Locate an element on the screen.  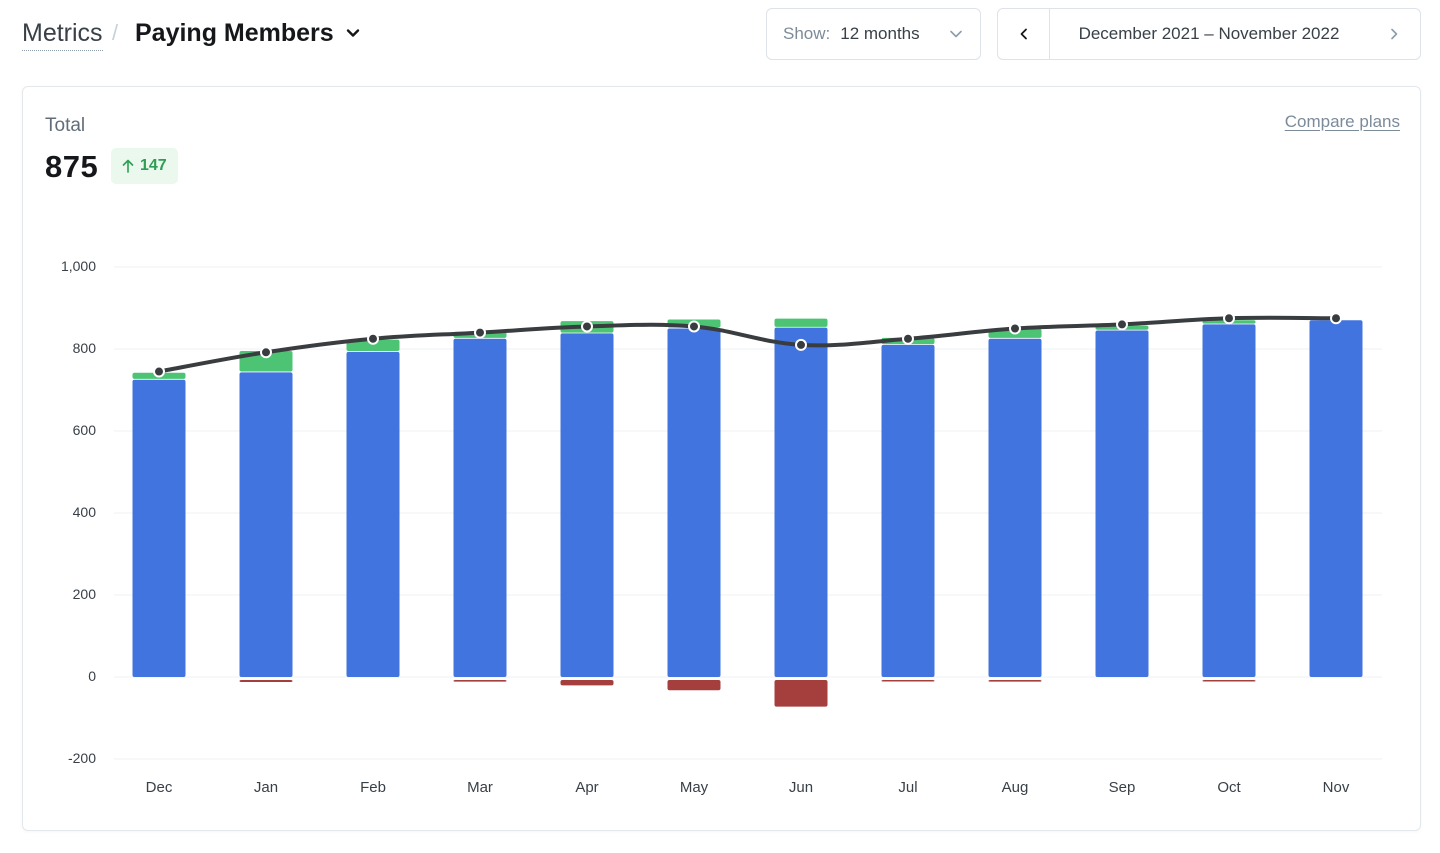
next-period-button is located at coordinates (1394, 34).